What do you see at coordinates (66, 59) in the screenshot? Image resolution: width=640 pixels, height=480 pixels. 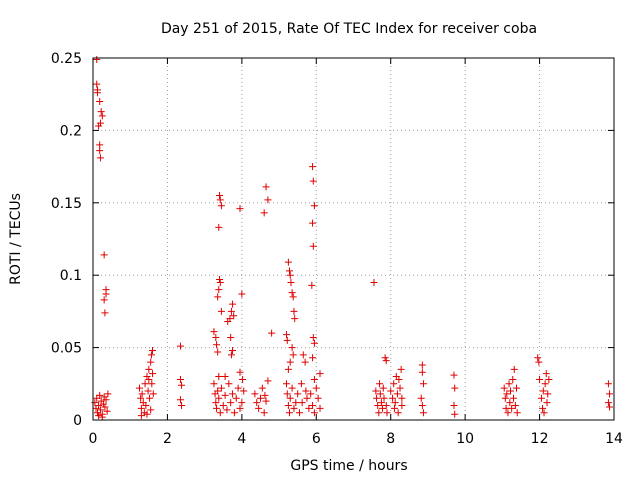 I see `y-tick-label: 0.25` at bounding box center [66, 59].